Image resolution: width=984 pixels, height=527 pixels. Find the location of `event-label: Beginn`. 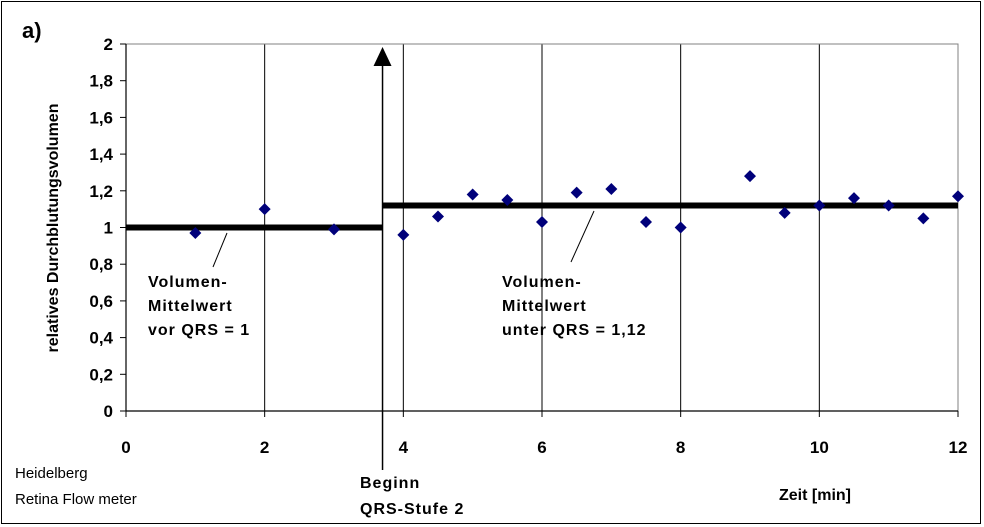

event-label: Beginn is located at coordinates (390, 483).